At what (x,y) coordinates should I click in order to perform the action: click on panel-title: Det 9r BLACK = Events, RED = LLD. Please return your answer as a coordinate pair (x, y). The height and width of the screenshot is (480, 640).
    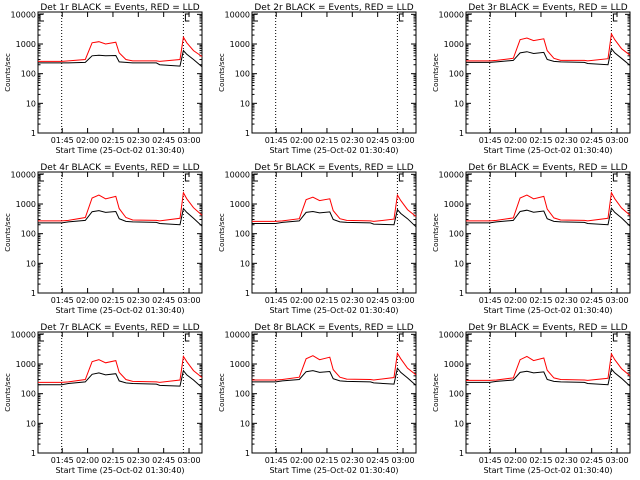
    Looking at the image, I should click on (547, 328).